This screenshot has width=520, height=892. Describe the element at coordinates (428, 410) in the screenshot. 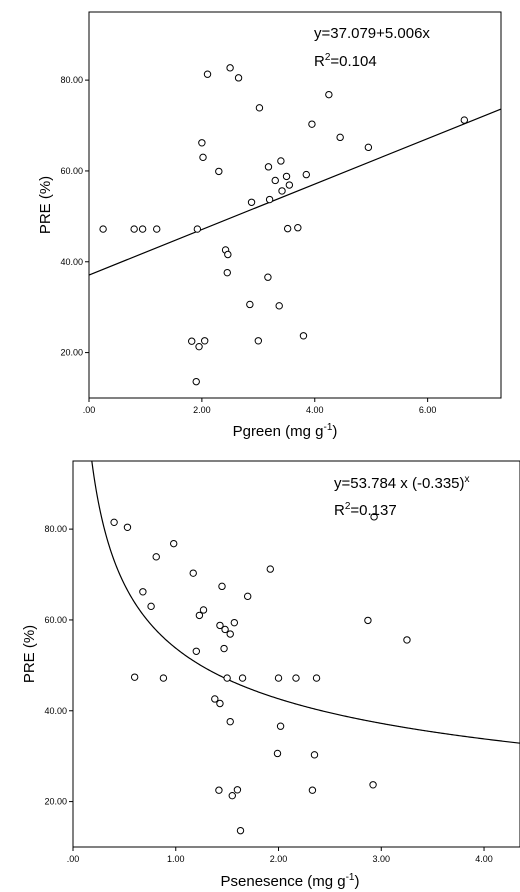

I see `x-tick-label: 6.00` at that location.